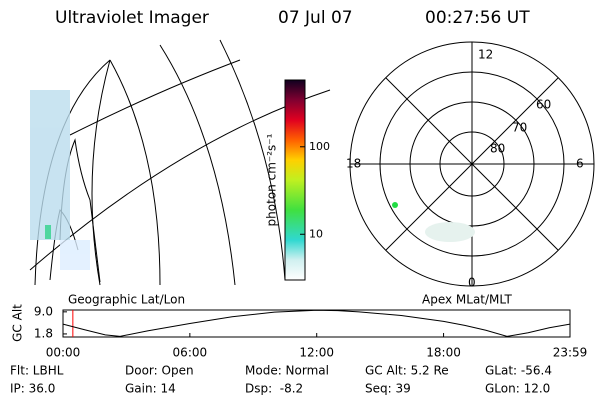 The height and width of the screenshot is (400, 600). I want to click on x-tick-label: 00:00, so click(63, 353).